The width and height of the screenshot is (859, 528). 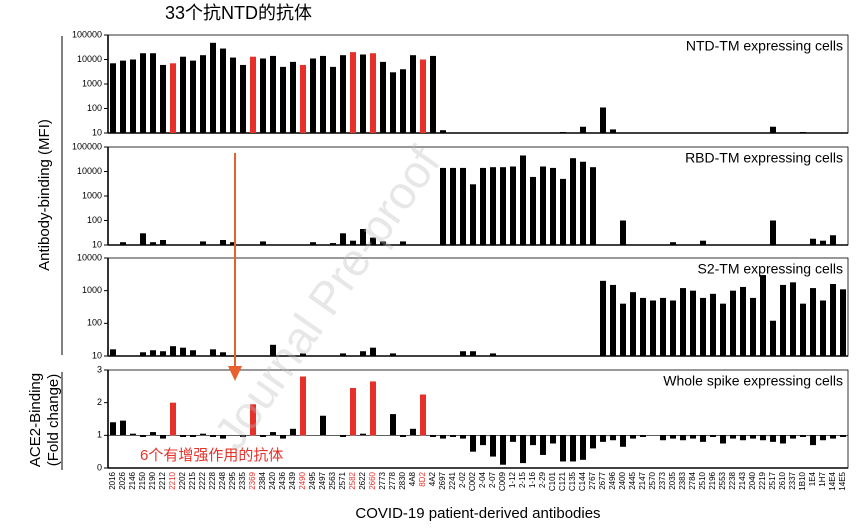 I want to click on x-tick-label: 2677, so click(x=602, y=480).